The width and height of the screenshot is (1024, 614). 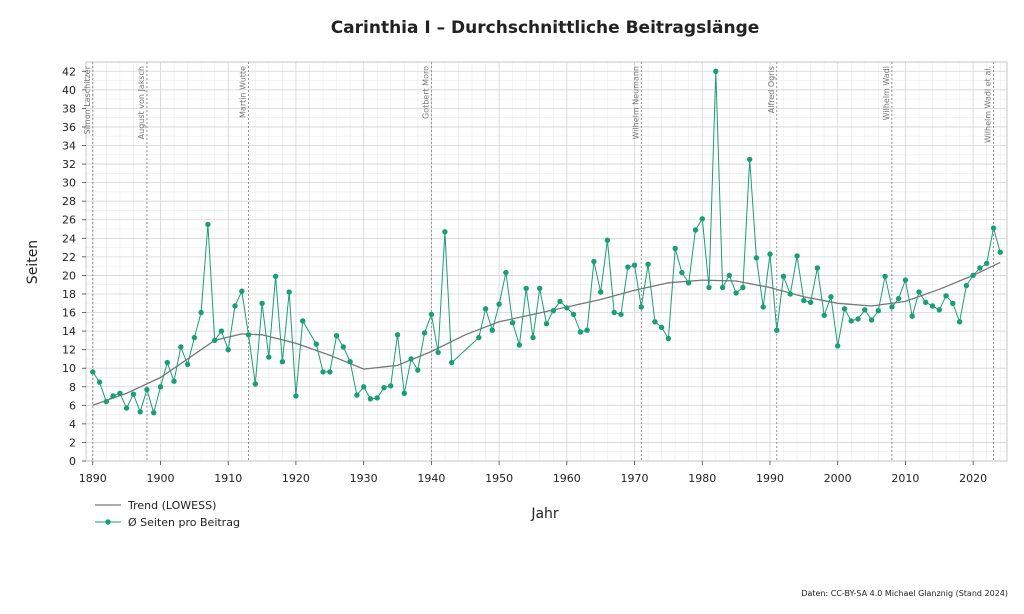 What do you see at coordinates (184, 522) in the screenshot?
I see `legend-series-label: Ø Seiten pro Beitrag` at bounding box center [184, 522].